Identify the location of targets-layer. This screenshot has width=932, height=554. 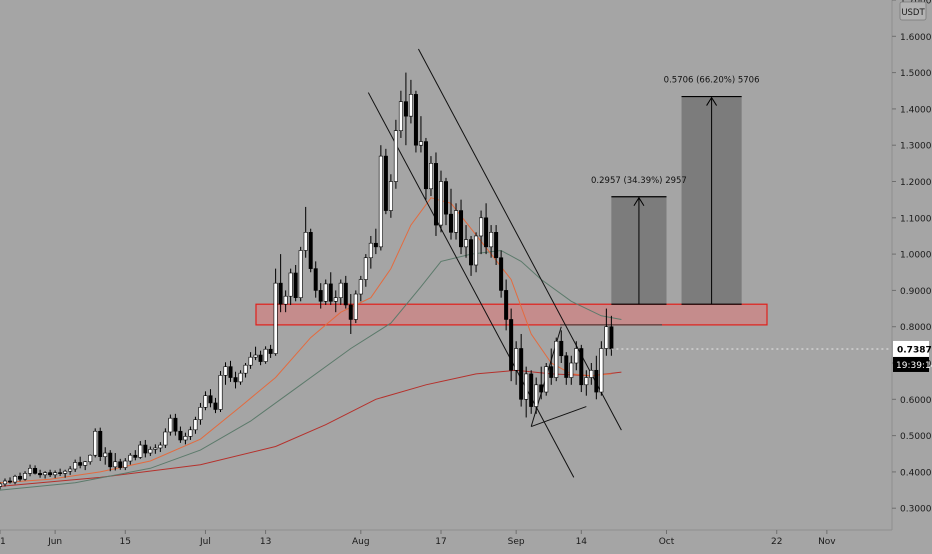
(651, 210).